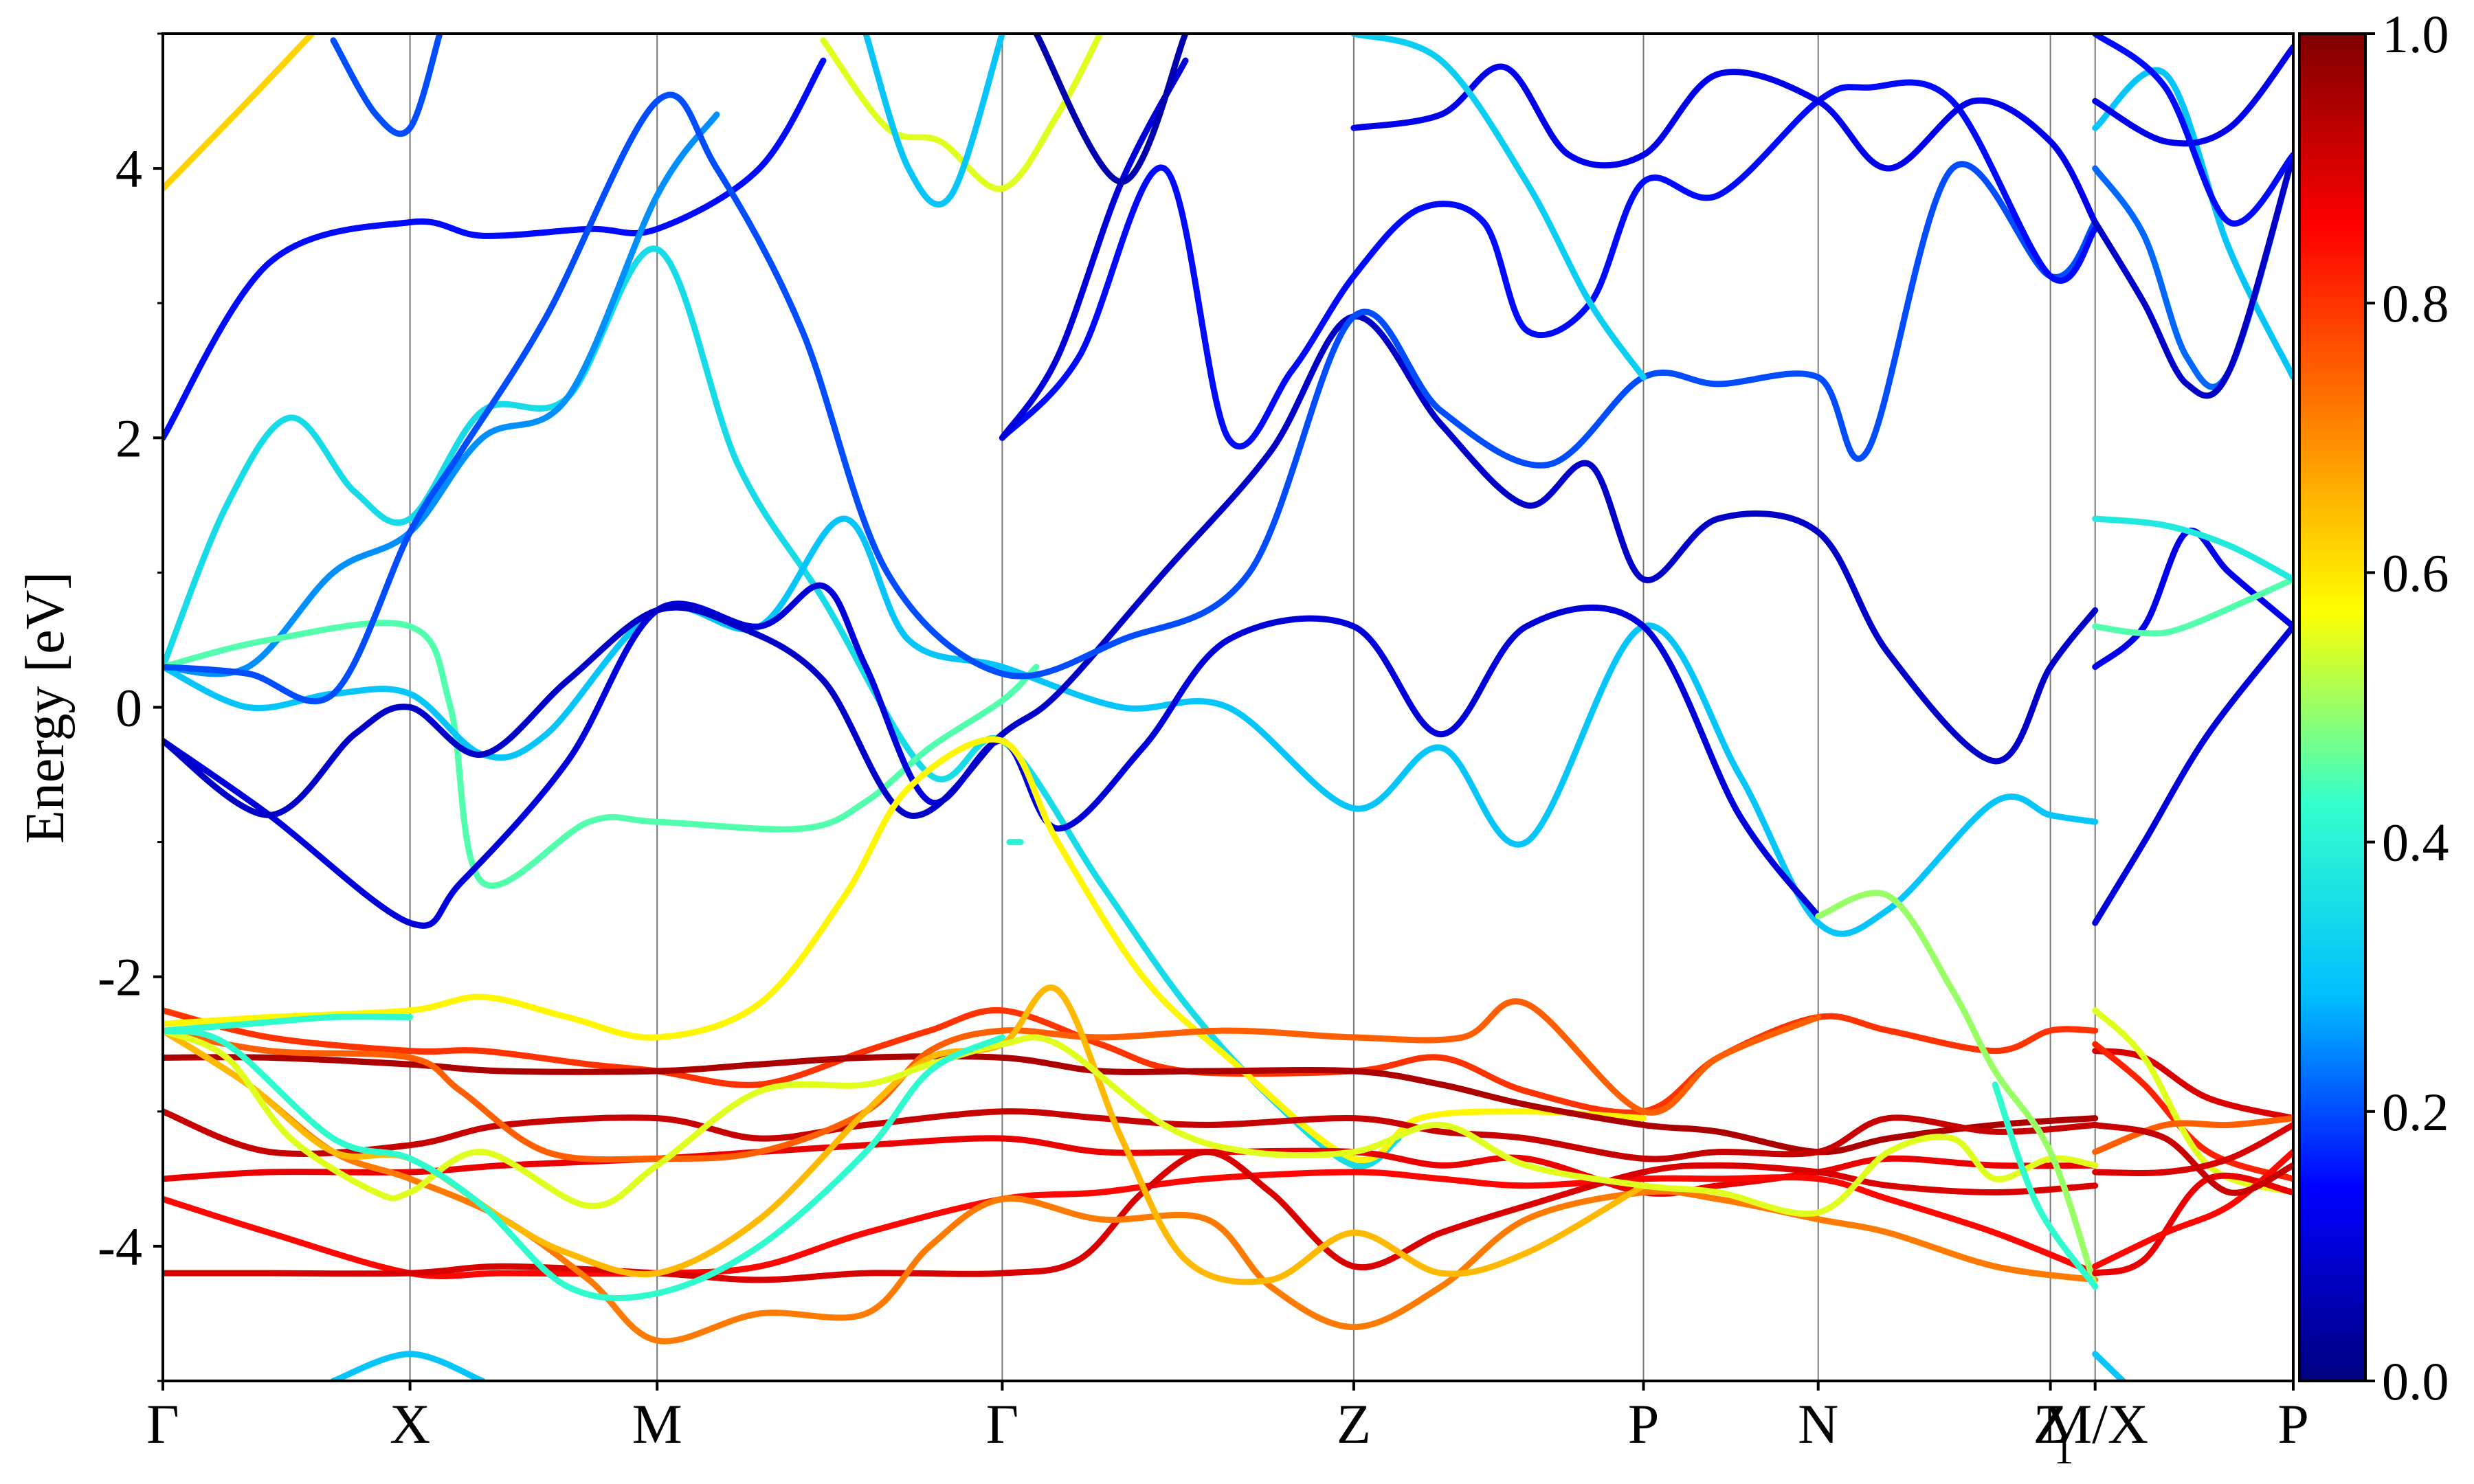  I want to click on kpoint-label-2: M, so click(657, 1424).